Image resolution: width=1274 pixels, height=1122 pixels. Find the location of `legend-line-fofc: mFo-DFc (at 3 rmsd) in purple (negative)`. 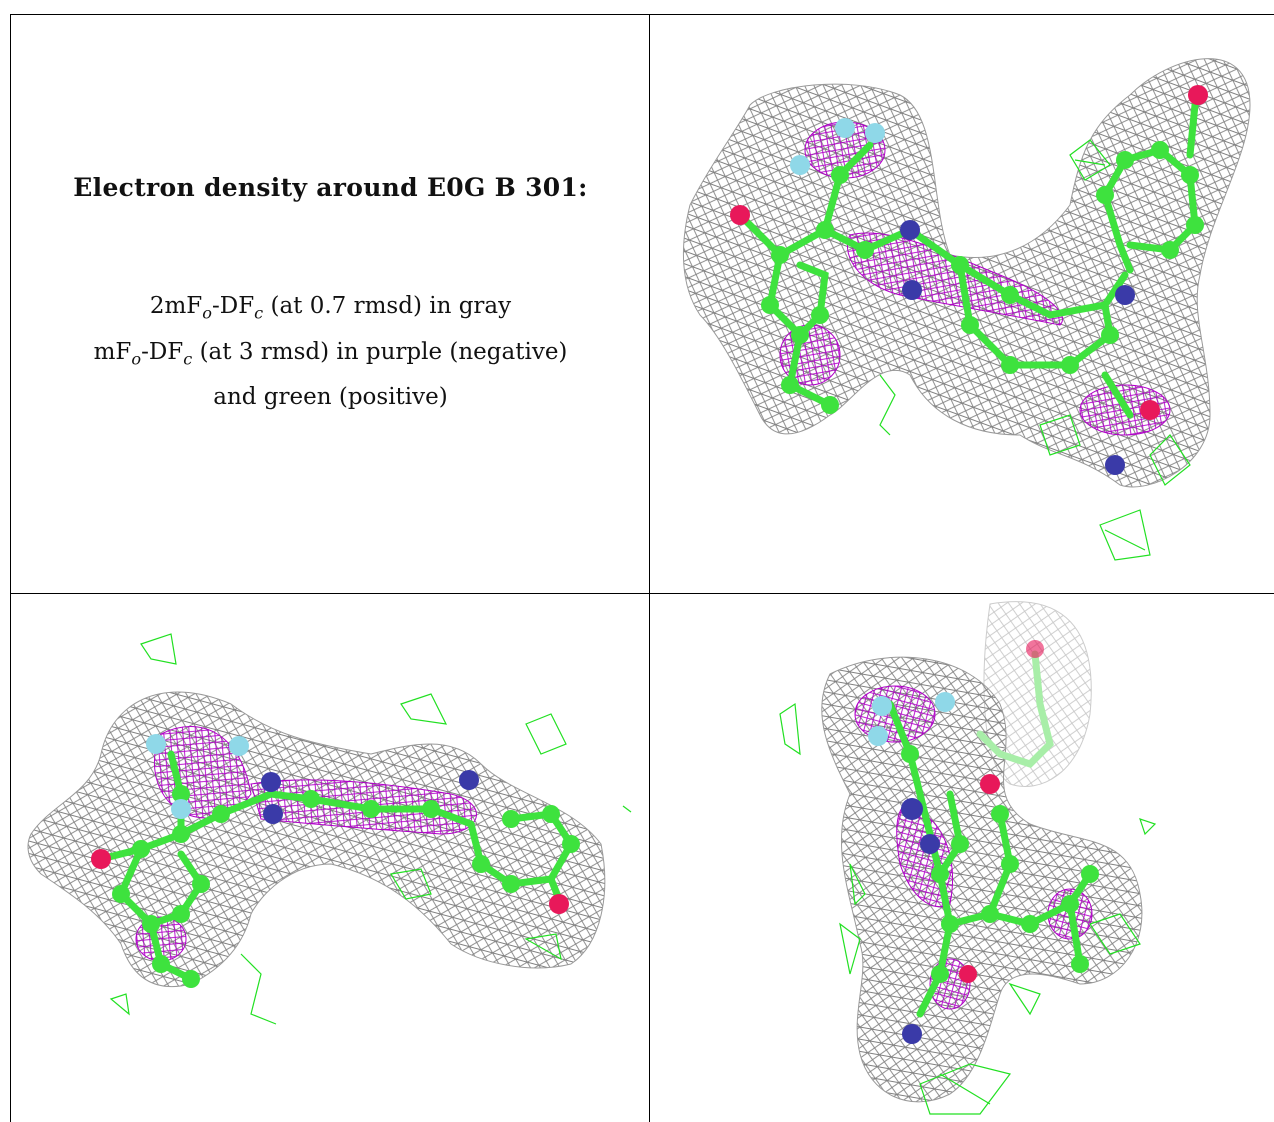

legend-line-fofc: mFo-DFc (at 3 rmsd) in purple (negative) is located at coordinates (330, 353).